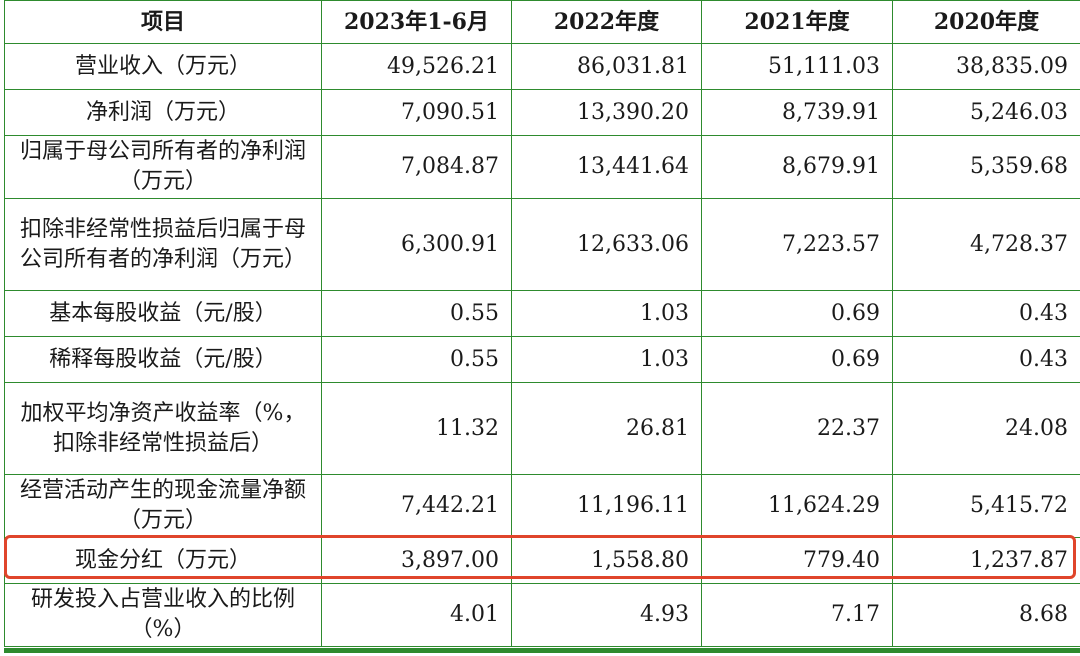 The image size is (1080, 656). What do you see at coordinates (416, 244) in the screenshot?
I see `cell-value: 6,300.91` at bounding box center [416, 244].